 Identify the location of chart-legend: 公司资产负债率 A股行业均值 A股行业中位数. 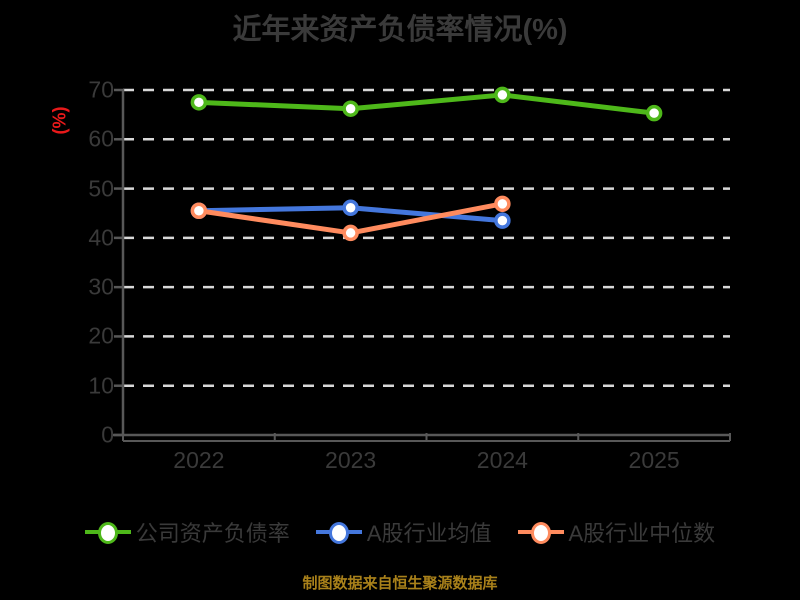
(400, 532).